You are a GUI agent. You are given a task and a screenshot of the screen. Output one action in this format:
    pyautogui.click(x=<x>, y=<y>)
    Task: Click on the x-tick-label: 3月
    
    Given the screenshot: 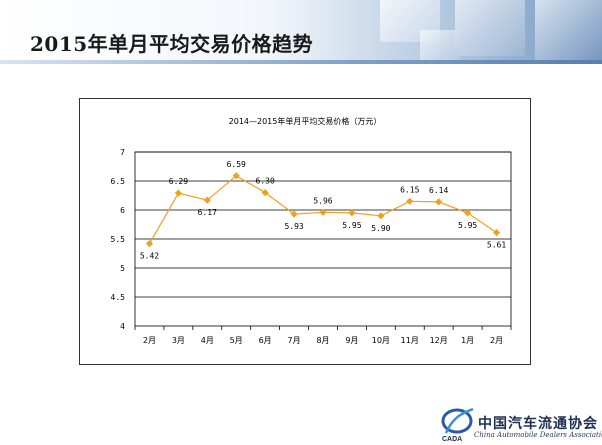 What is the action you would take?
    pyautogui.click(x=178, y=340)
    